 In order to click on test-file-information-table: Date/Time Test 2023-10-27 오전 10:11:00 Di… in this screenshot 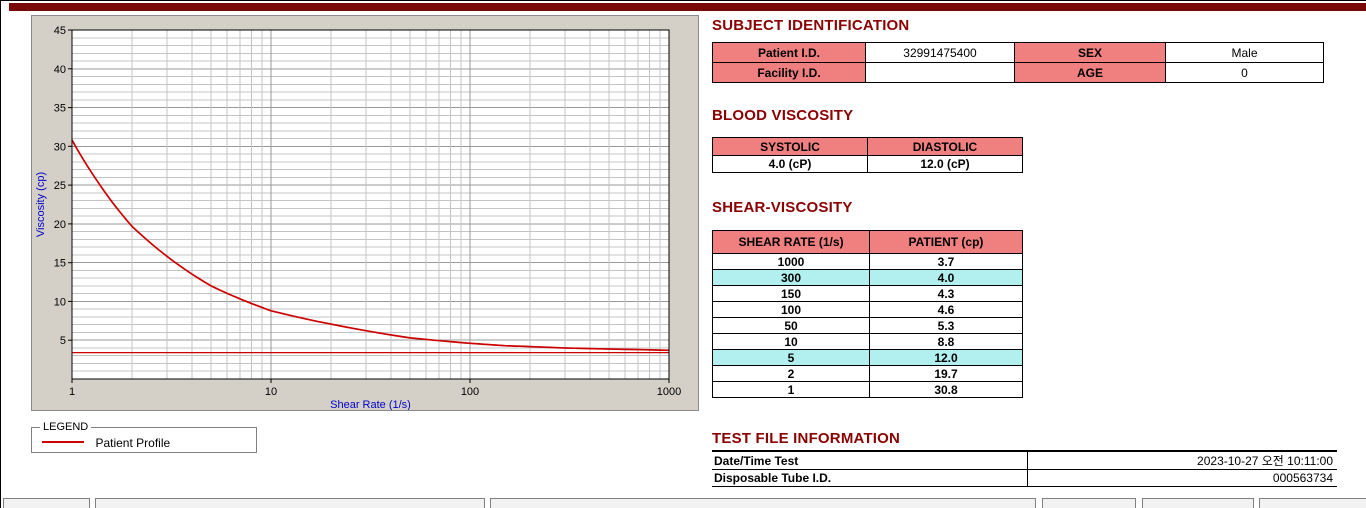, I will do `click(1024, 468)`.